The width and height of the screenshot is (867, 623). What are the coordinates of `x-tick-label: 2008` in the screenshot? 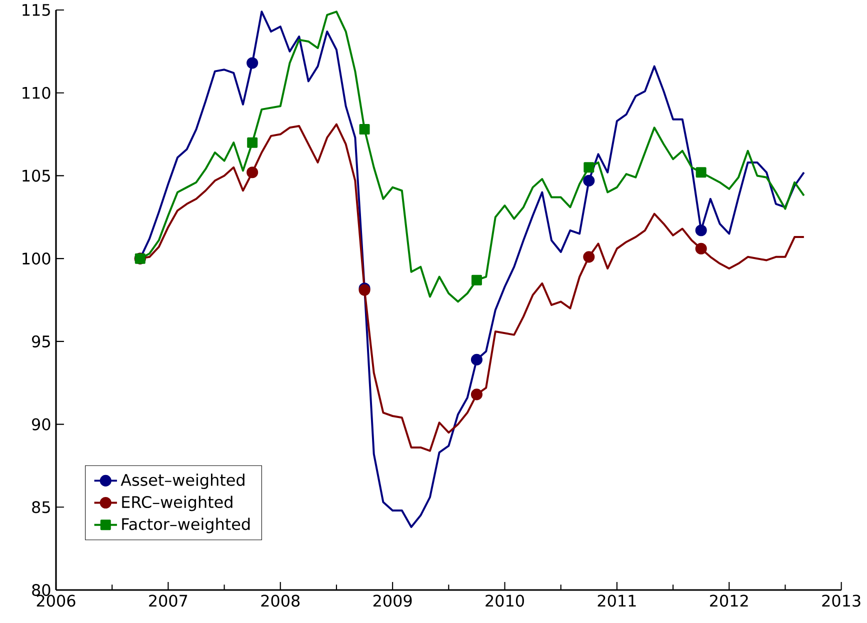 It's located at (280, 600).